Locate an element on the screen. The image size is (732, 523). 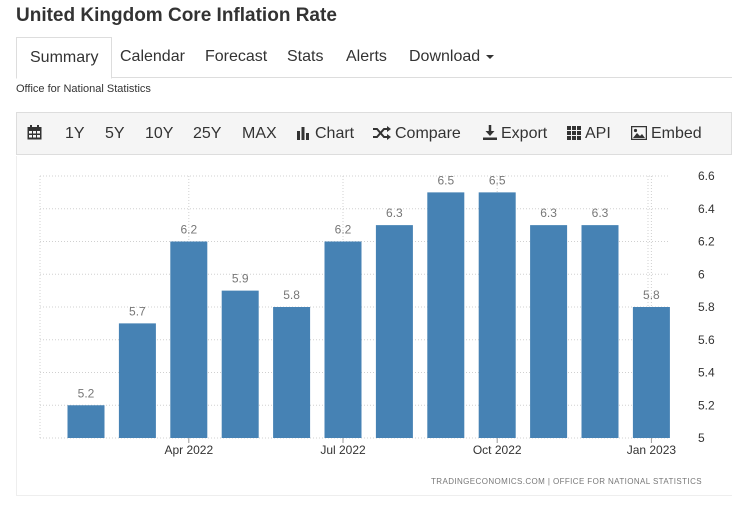
x-tick-label: Apr 2022 is located at coordinates (188, 450).